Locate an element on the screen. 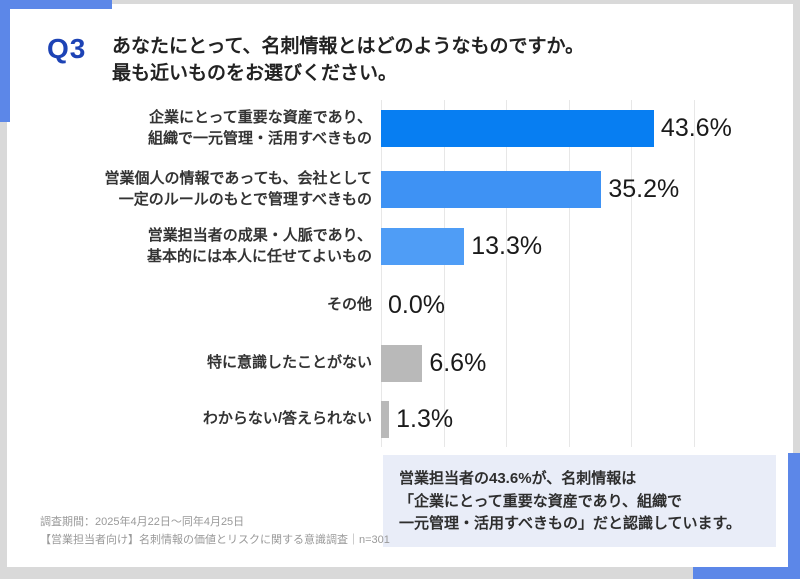 The height and width of the screenshot is (579, 800). chart-row: その他 0.0% is located at coordinates (396, 305).